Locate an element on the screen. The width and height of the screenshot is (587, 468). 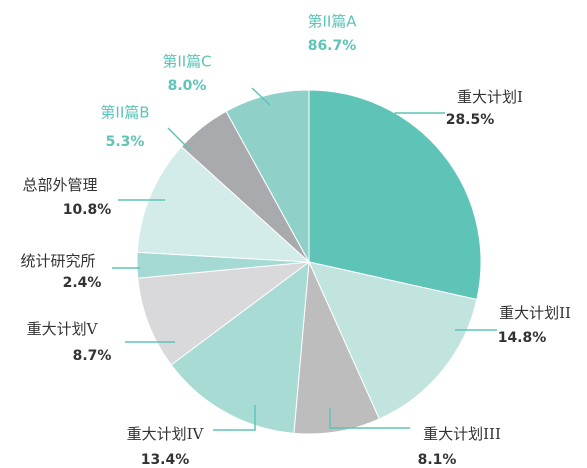
slice-value: 10.8% is located at coordinates (87, 210).